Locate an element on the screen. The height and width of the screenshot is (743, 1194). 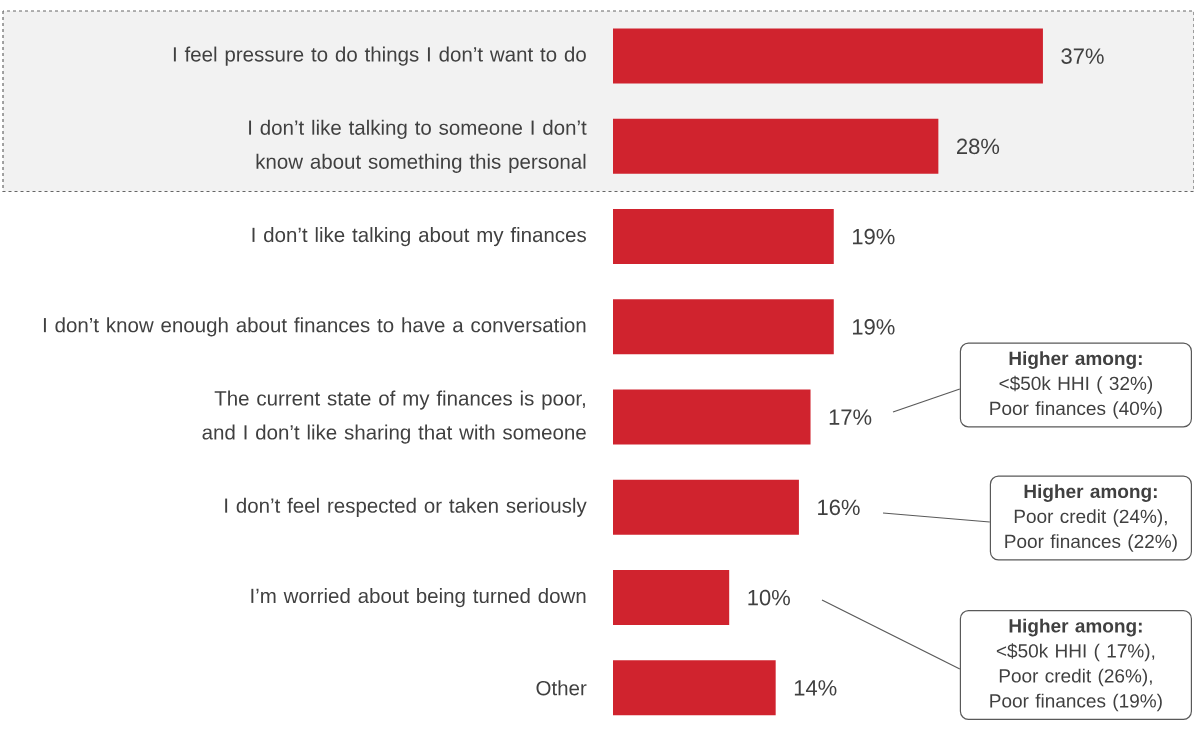
y-tick-label: I don’t feel respected or taken seriously is located at coordinates (406, 507).